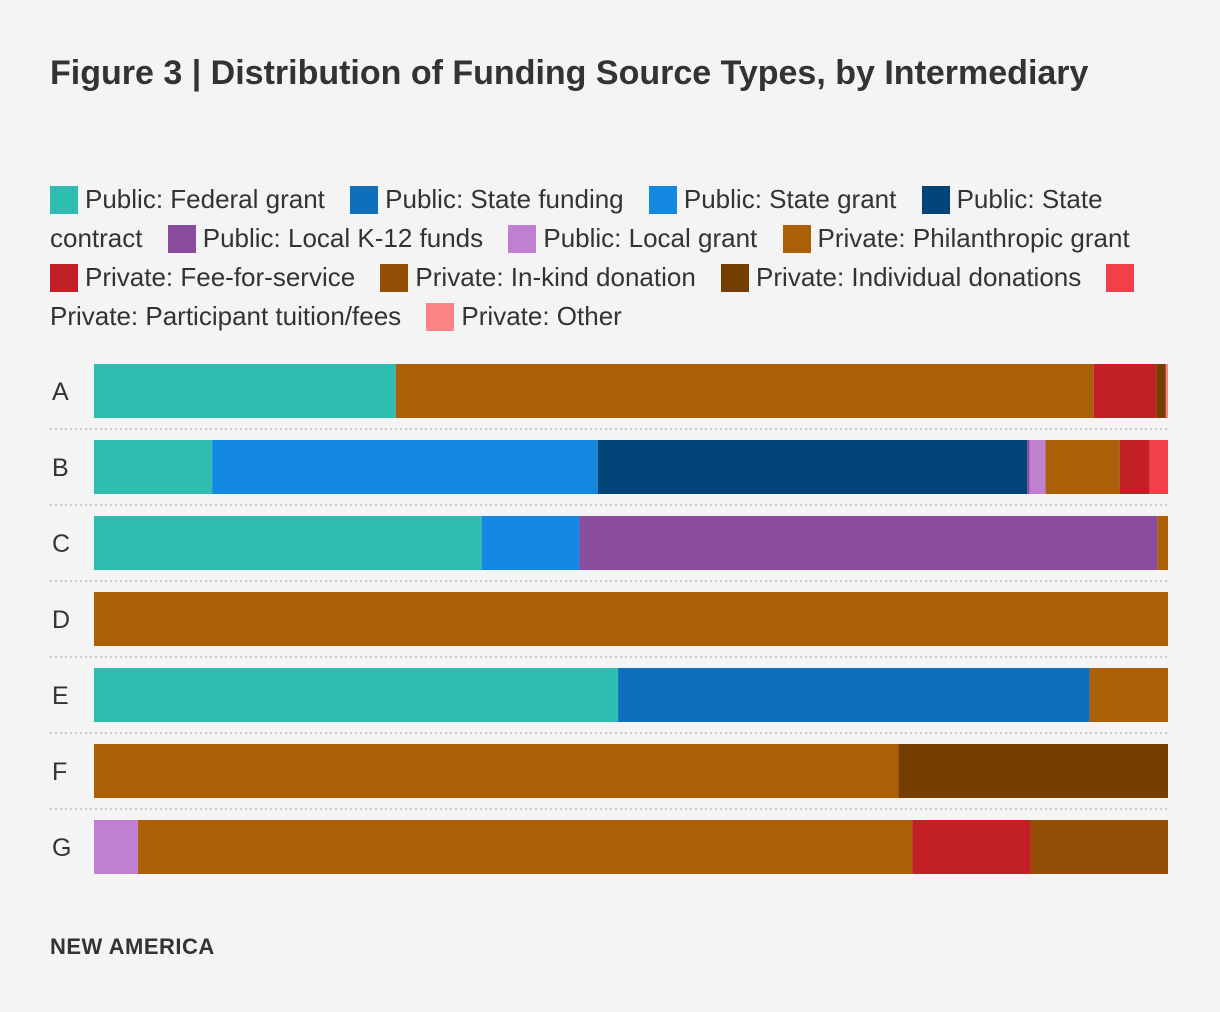 This screenshot has width=1220, height=1012. I want to click on legend-item-public-state-grant: Public: State grant, so click(772, 199).